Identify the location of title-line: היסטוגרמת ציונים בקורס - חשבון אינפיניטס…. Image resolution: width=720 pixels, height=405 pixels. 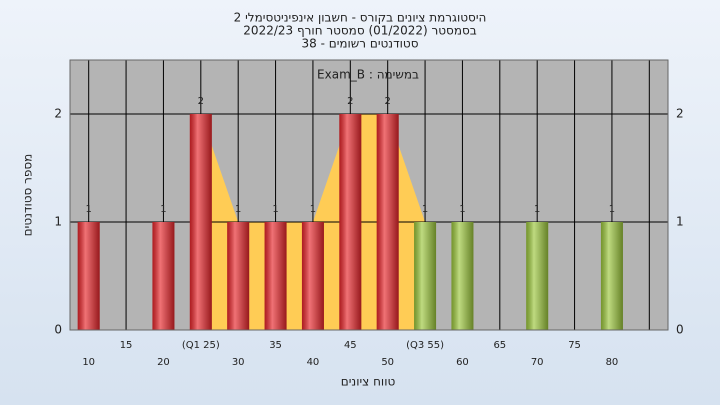
(360, 18).